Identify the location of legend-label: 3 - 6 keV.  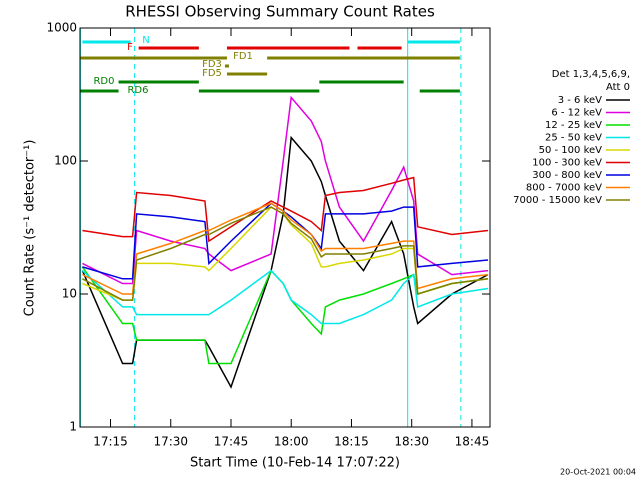
(580, 100).